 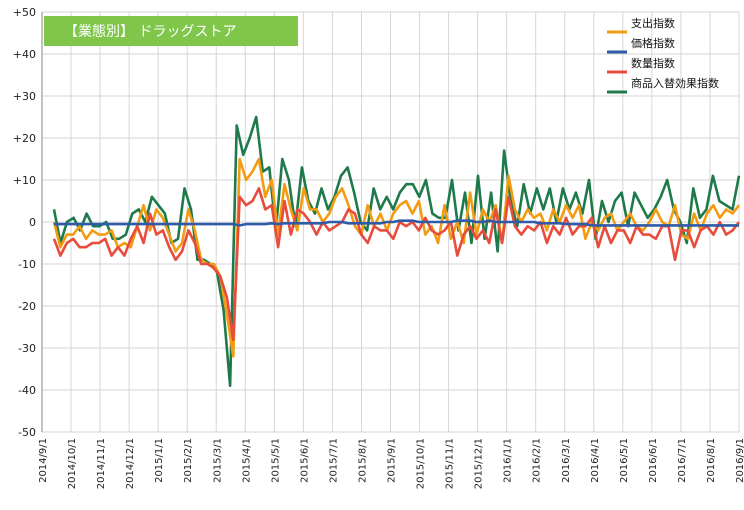 I want to click on y-tick-label: +10, so click(x=24, y=180).